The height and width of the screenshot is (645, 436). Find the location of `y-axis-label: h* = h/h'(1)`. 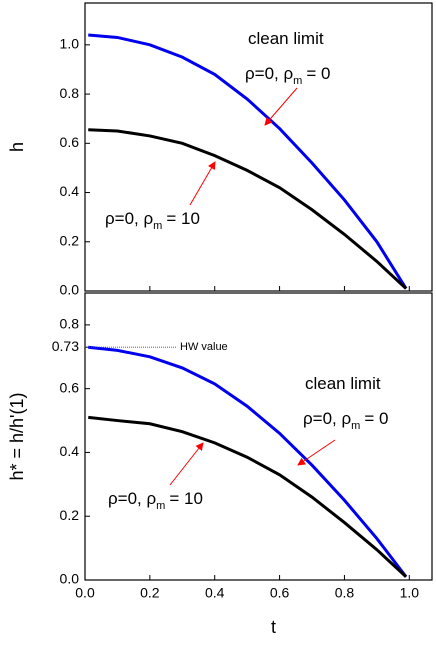

y-axis-label: h* = h/h'(1) is located at coordinates (17, 437).